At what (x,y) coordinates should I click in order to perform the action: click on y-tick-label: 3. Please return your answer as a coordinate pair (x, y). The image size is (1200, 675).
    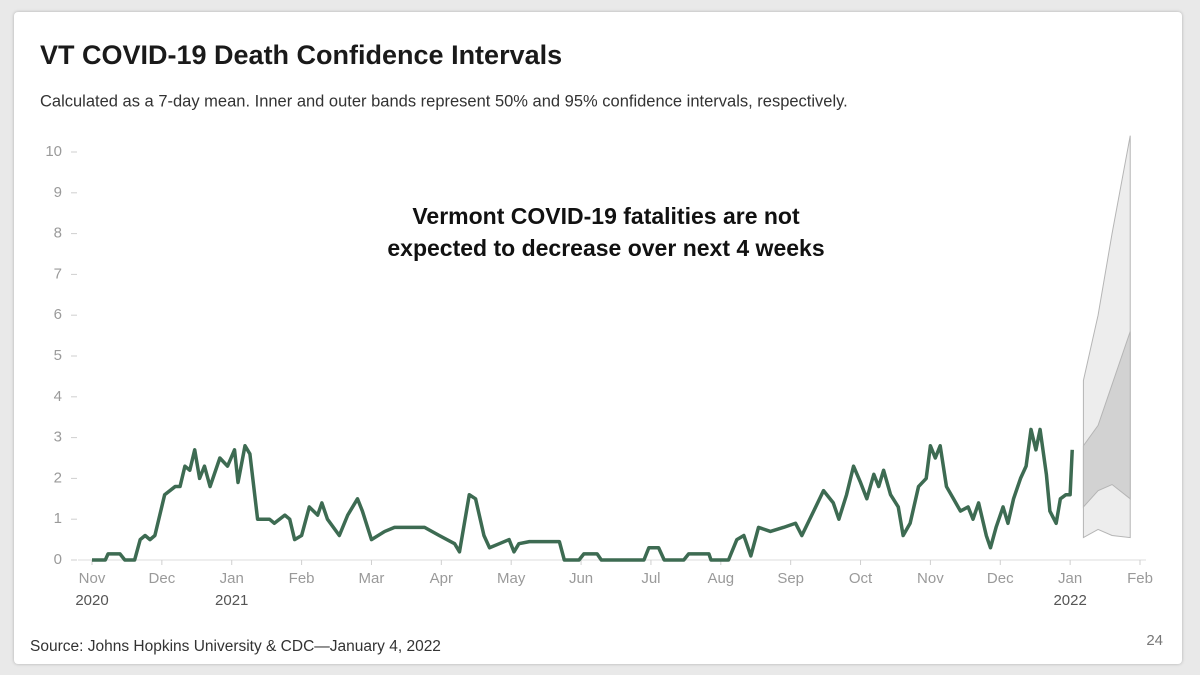
    Looking at the image, I should click on (58, 437).